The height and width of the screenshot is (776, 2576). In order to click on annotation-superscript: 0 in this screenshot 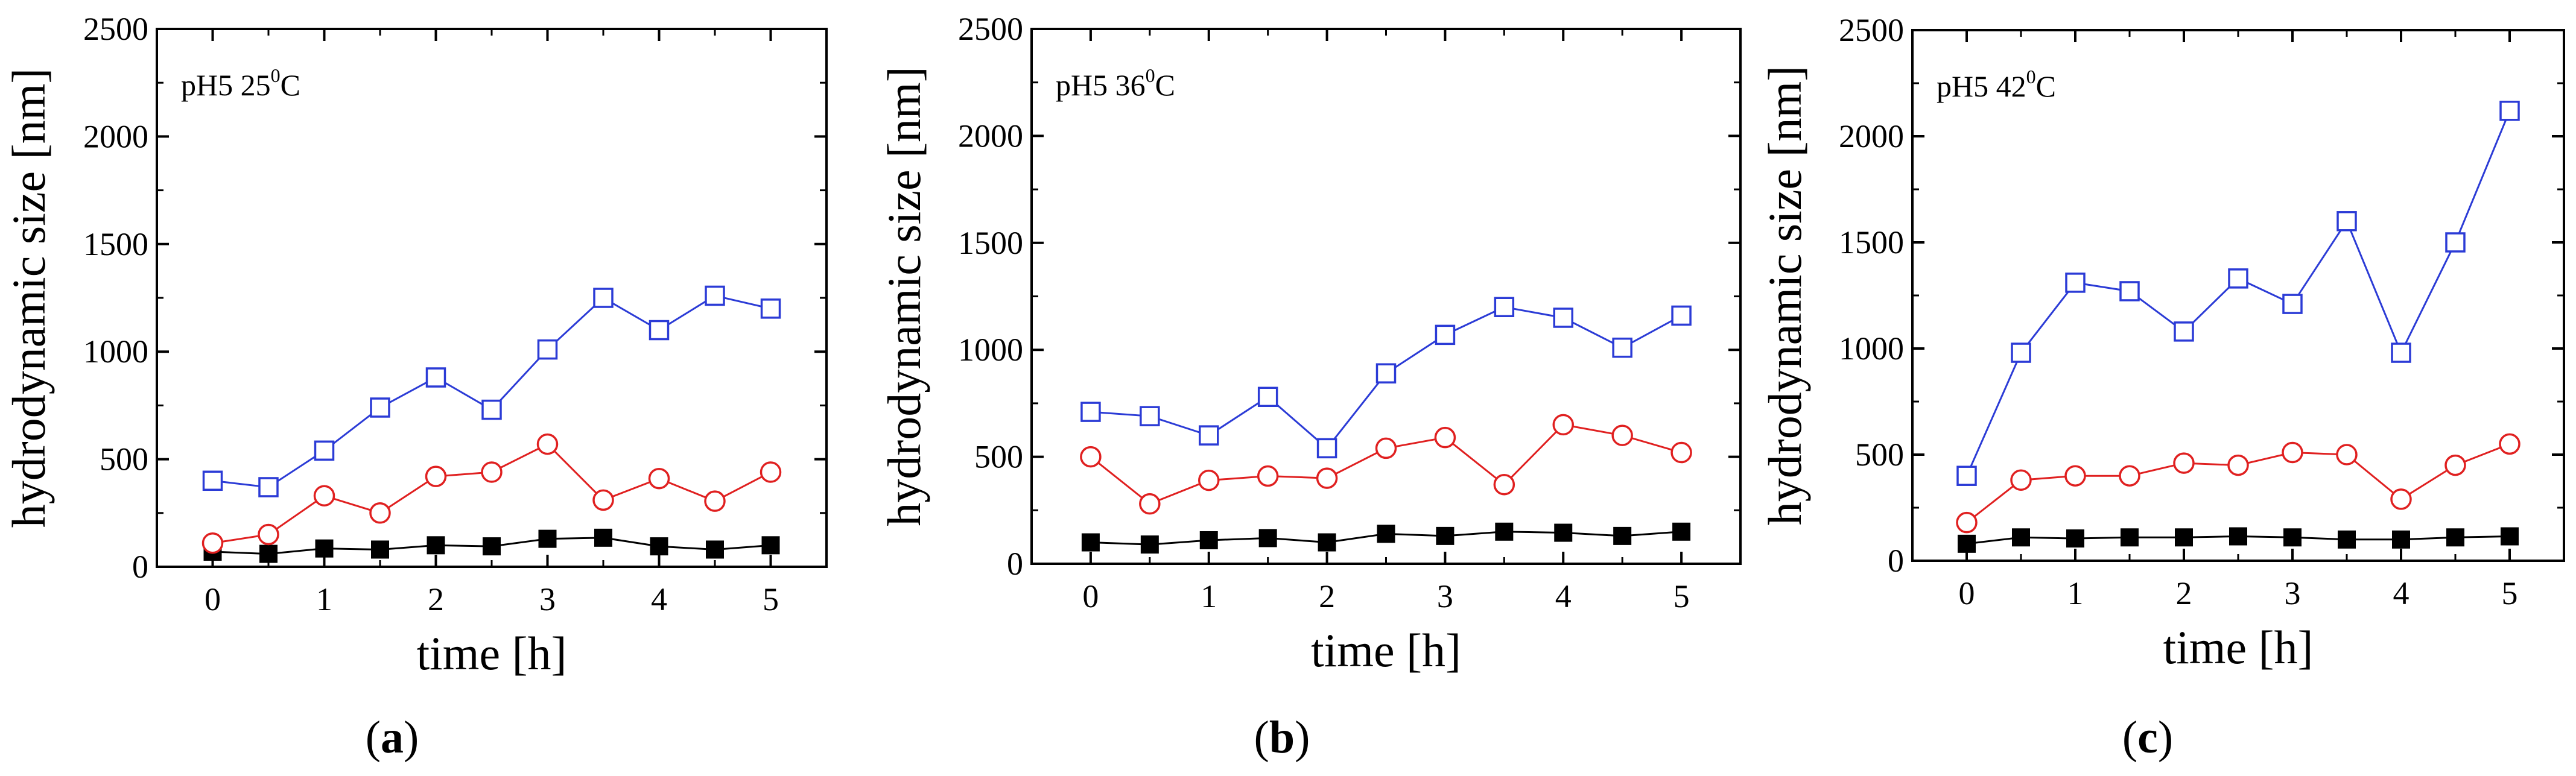, I will do `click(2031, 77)`.